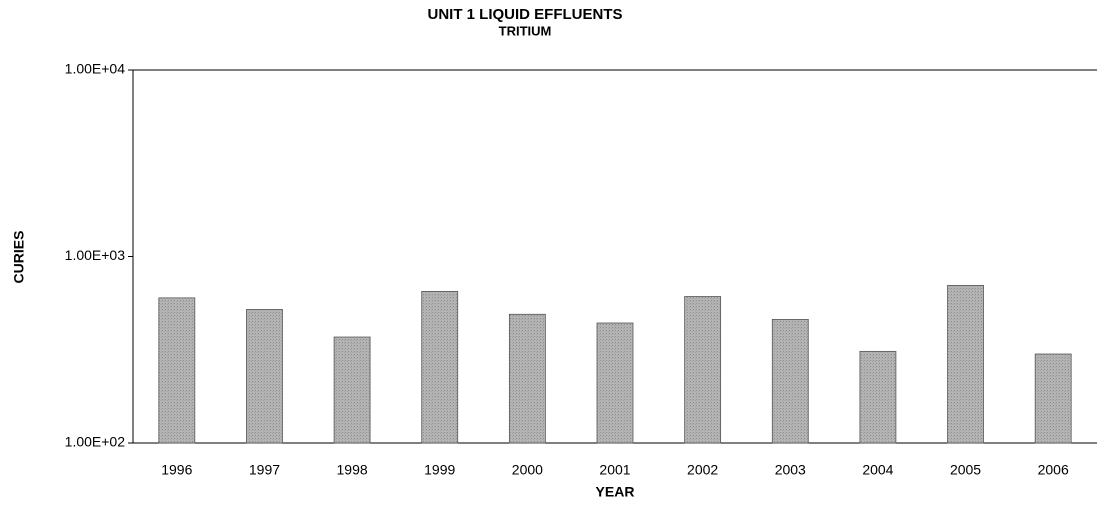 Image resolution: width=1099 pixels, height=512 pixels. I want to click on x-tick-label: 2004, so click(877, 470).